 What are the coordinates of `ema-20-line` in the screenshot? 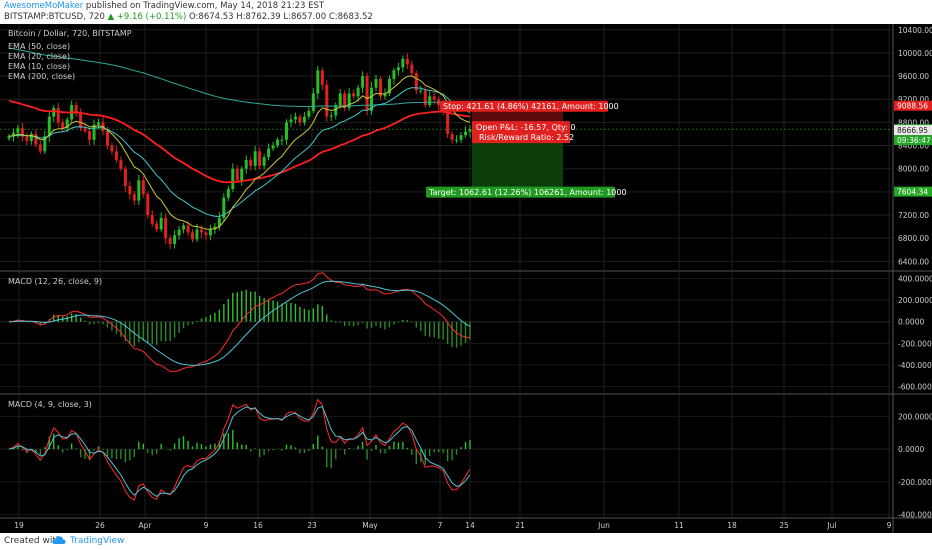 It's located at (239, 152).